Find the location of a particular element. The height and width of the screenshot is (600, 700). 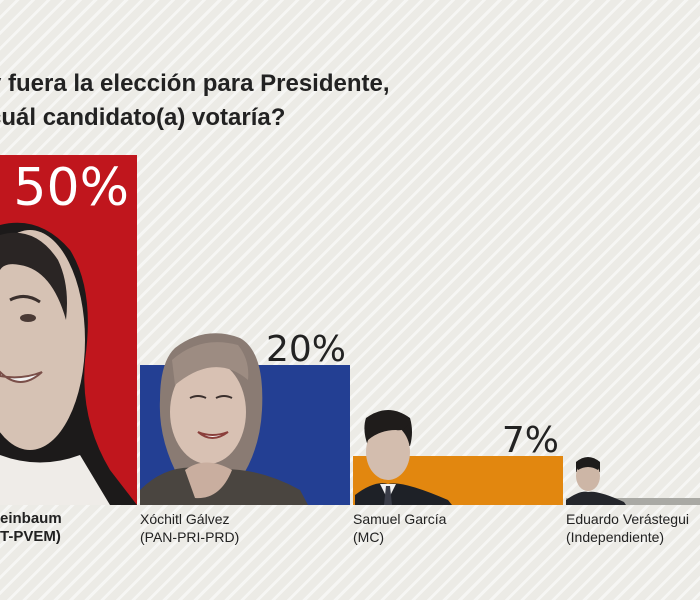

candidate-party-verastegui: (Independiente) is located at coordinates (615, 537).